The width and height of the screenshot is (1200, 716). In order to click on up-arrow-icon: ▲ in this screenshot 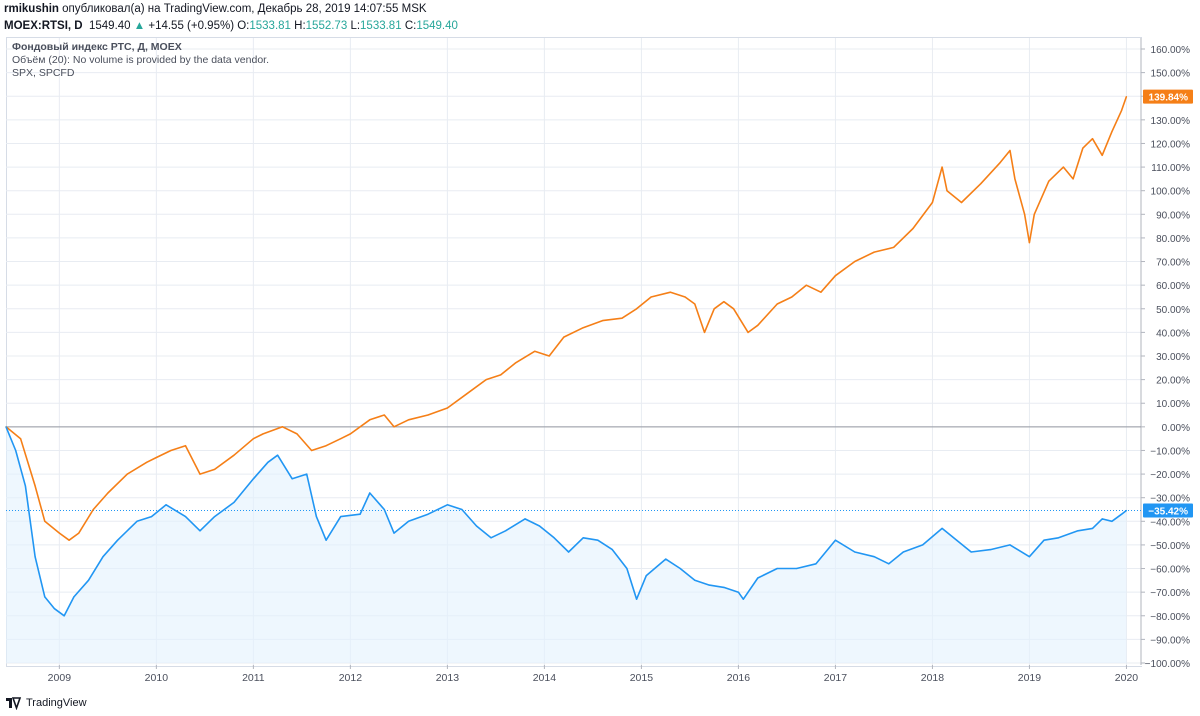, I will do `click(139, 26)`.